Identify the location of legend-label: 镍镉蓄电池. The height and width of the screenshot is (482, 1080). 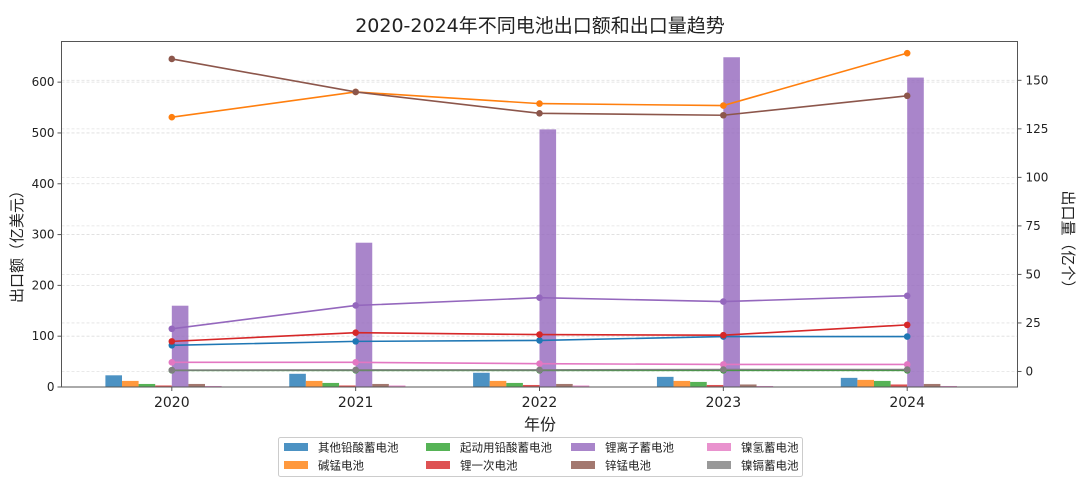
(770, 466).